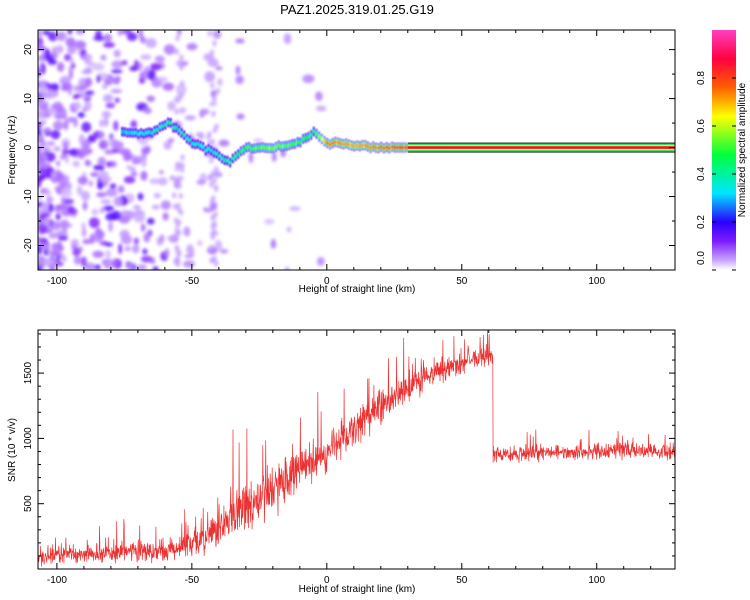 The width and height of the screenshot is (750, 600). I want to click on tone-band-core, so click(541, 147).